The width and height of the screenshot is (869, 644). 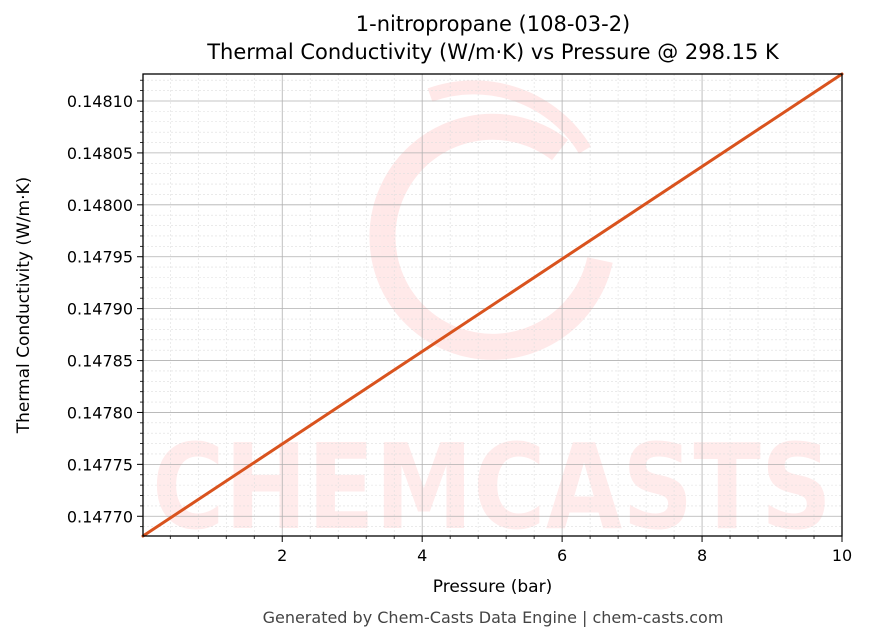 What do you see at coordinates (282, 555) in the screenshot?
I see `x-tick-label: 2` at bounding box center [282, 555].